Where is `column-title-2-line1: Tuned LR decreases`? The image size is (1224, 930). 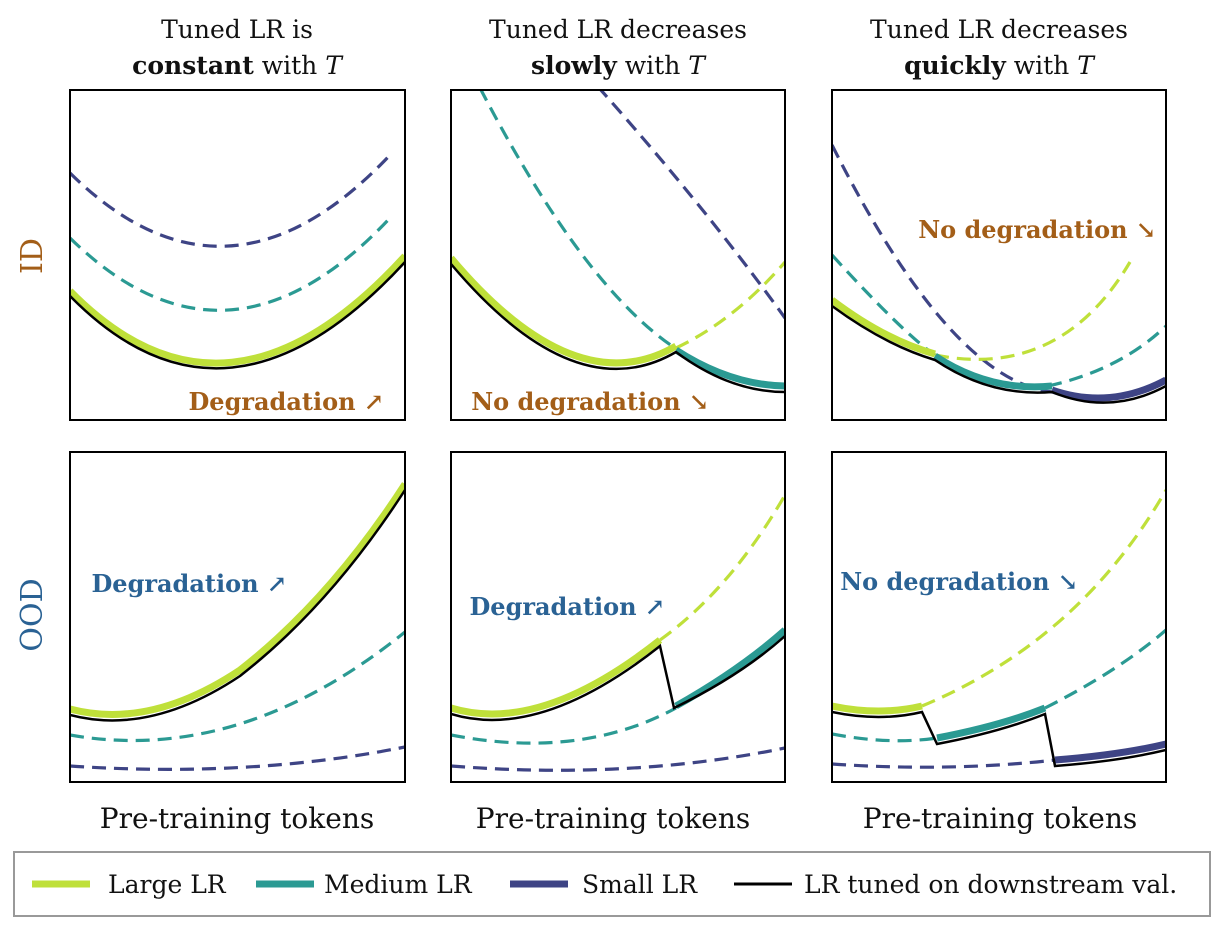
column-title-2-line1: Tuned LR decreases is located at coordinates (618, 29).